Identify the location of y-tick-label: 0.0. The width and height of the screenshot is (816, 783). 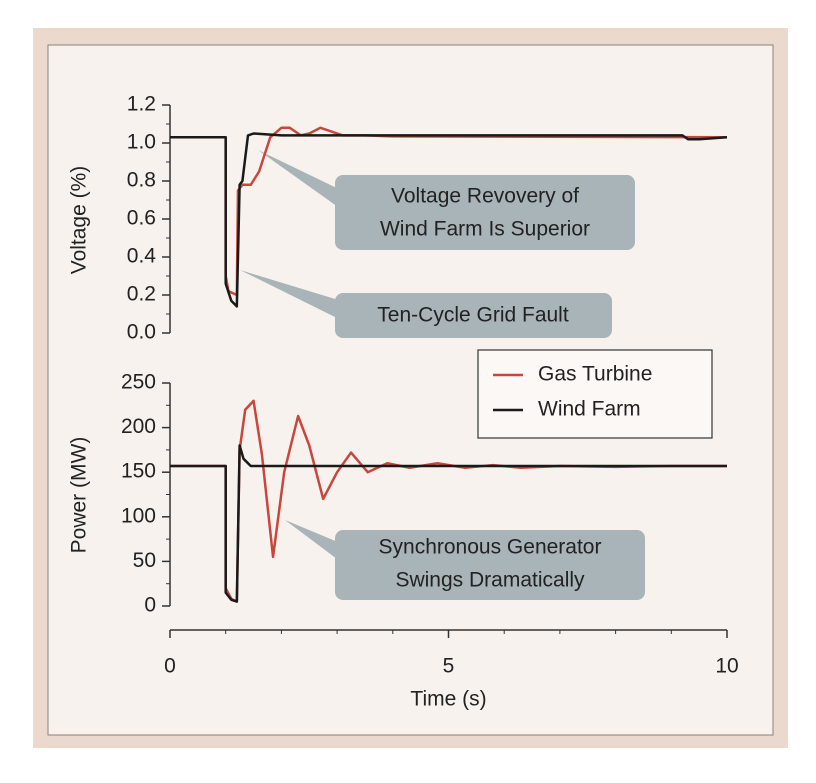
(141, 332).